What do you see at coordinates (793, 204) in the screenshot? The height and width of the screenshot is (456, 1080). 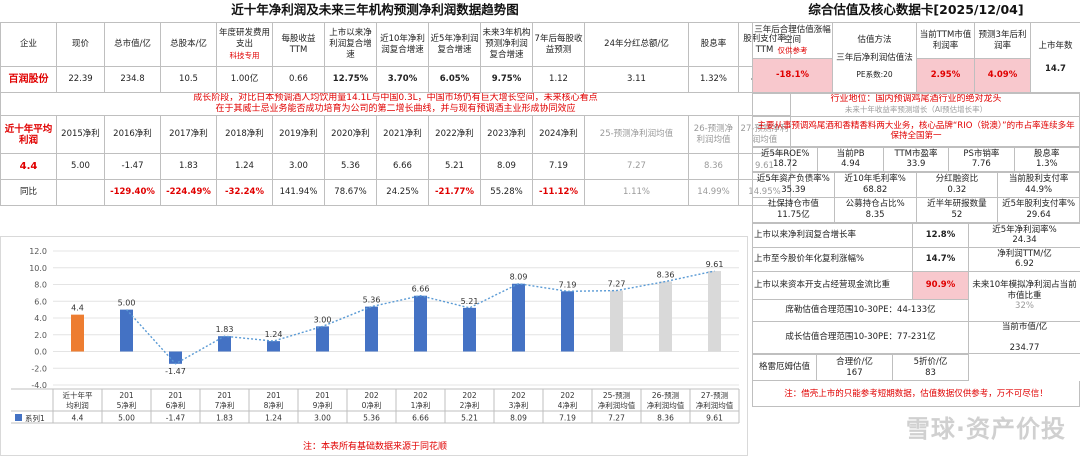 I see `m-social-label: 社保持仓市值` at bounding box center [793, 204].